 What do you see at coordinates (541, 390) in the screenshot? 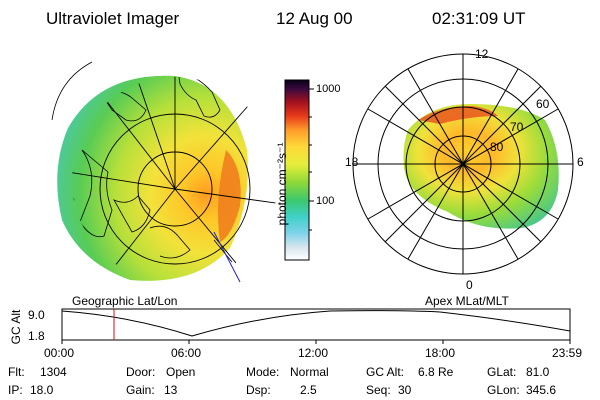
I see `info-glon-value: 345.6` at bounding box center [541, 390].